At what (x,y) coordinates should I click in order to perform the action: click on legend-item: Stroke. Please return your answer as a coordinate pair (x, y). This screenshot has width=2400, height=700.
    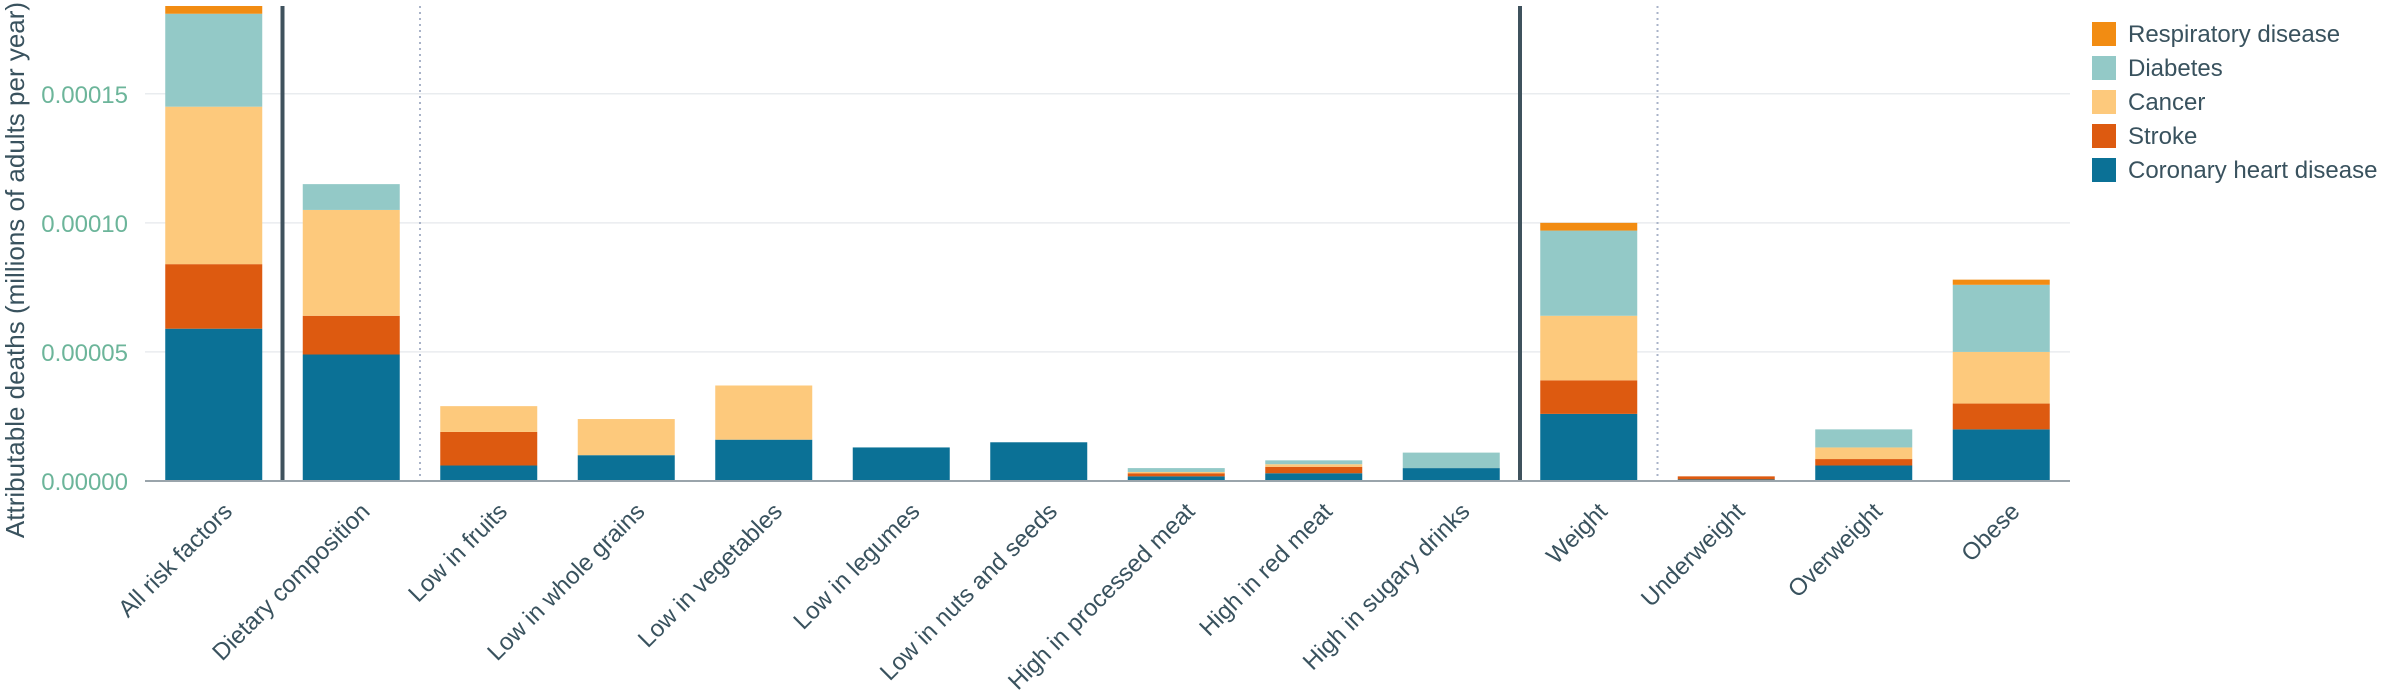
    Looking at the image, I should click on (2144, 136).